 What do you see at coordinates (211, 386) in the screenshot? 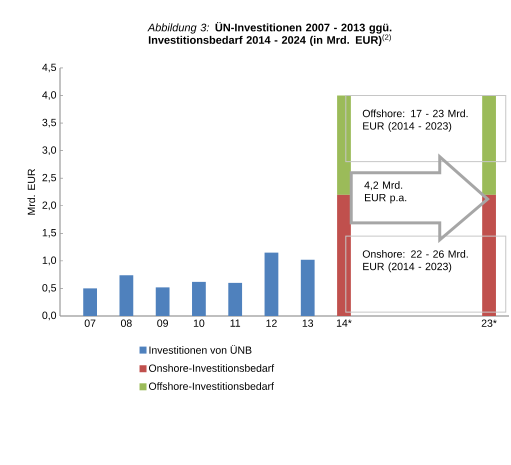
I see `legend-label: Offshore-Investitionsbedarf` at bounding box center [211, 386].